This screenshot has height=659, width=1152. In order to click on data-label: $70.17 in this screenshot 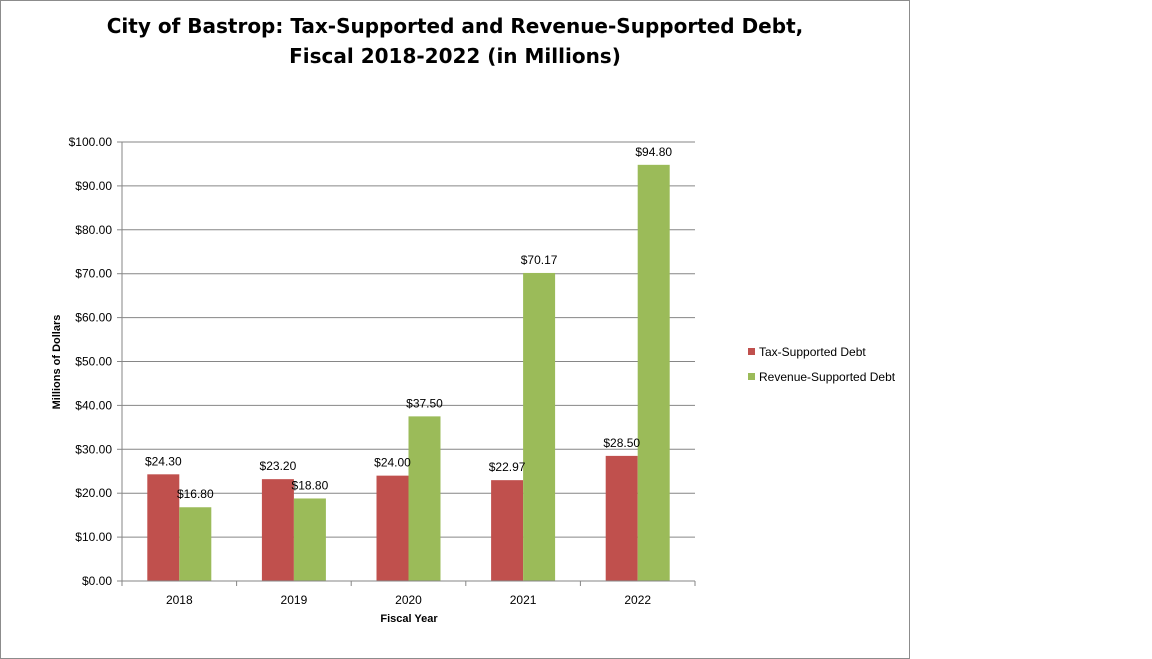, I will do `click(539, 260)`.